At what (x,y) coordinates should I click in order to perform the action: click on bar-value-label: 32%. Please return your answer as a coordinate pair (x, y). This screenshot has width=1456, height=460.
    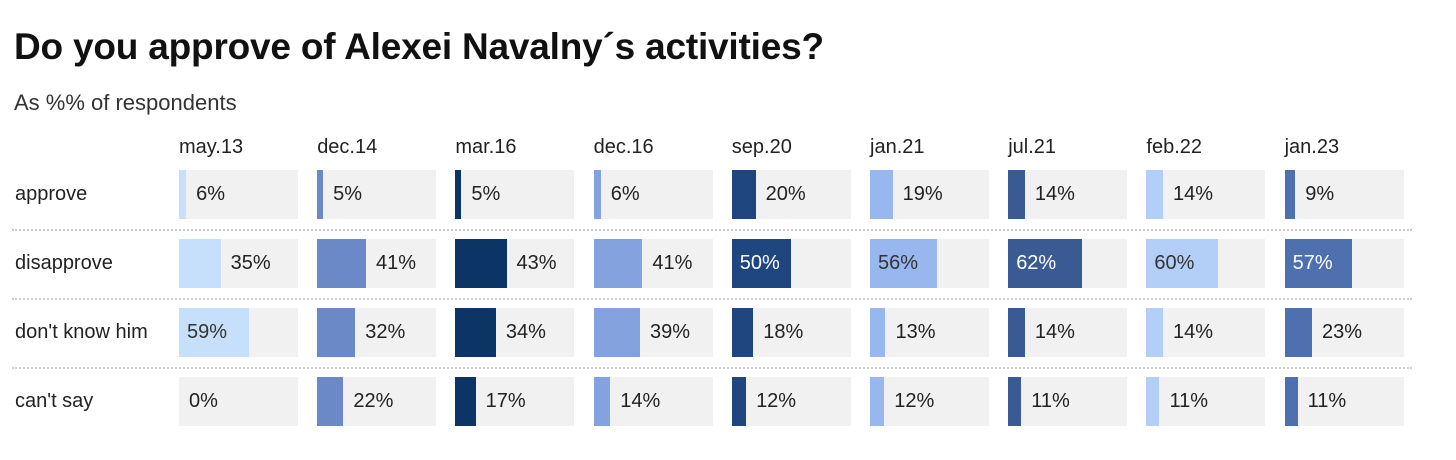
    Looking at the image, I should click on (385, 332).